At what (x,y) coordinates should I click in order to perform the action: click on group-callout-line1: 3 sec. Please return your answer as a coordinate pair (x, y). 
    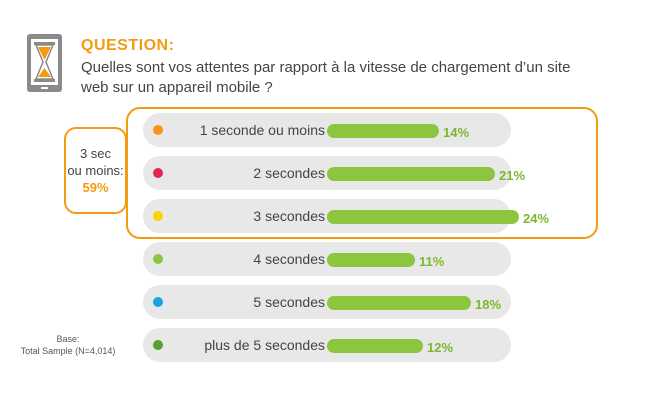
    Looking at the image, I should click on (95, 153).